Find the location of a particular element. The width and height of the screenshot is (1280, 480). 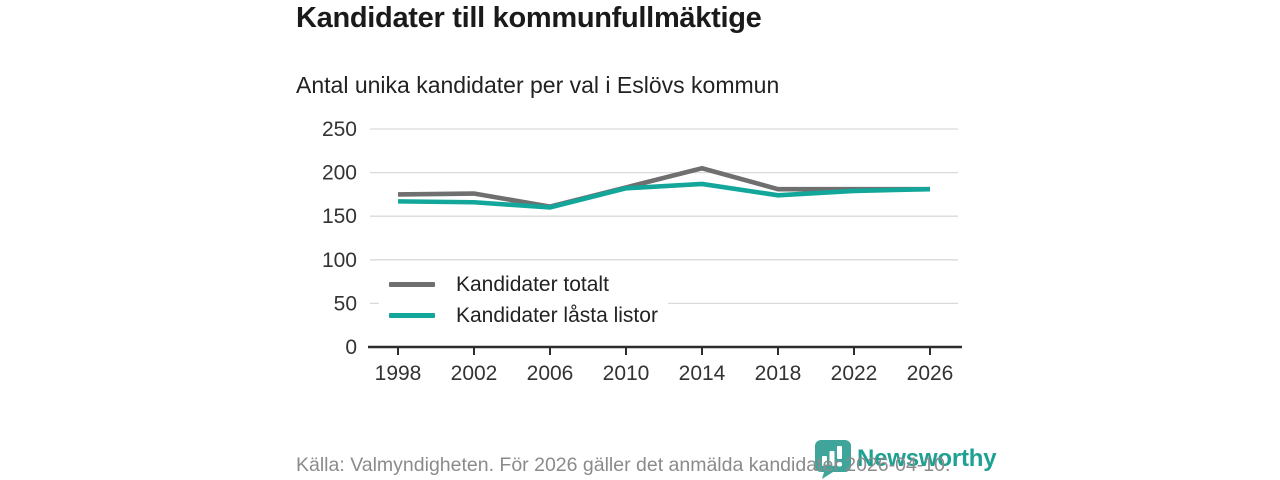

newsworthy-wordmark: Newsworthy is located at coordinates (927, 458).